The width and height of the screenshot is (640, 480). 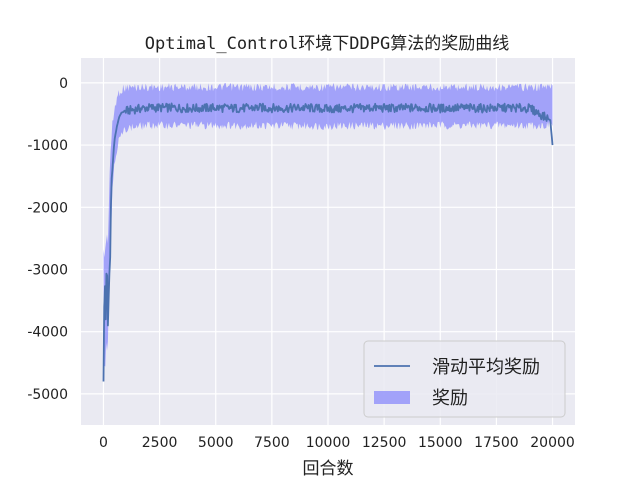 I want to click on y-tick-label: -5000, so click(x=47, y=395).